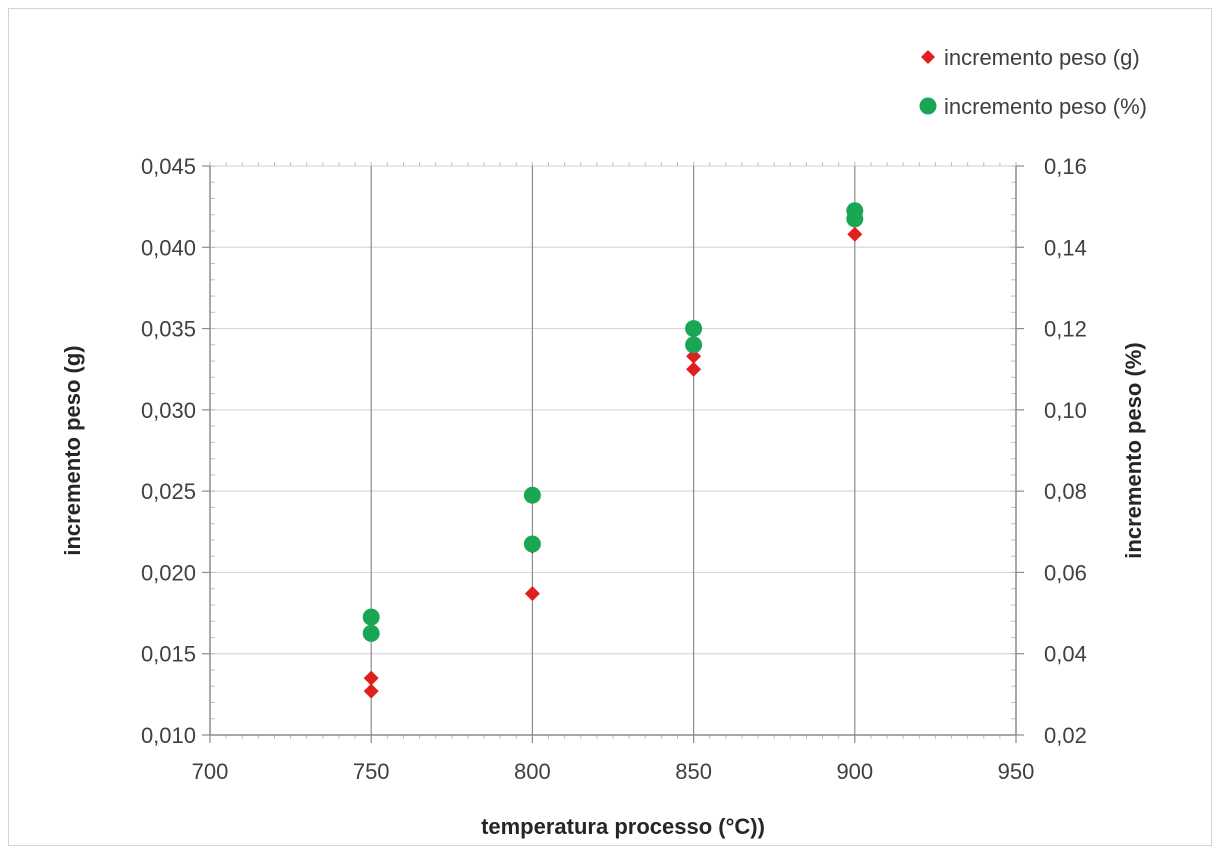 The image size is (1221, 855). I want to click on y2-tick-label: 0,14, so click(1065, 247).